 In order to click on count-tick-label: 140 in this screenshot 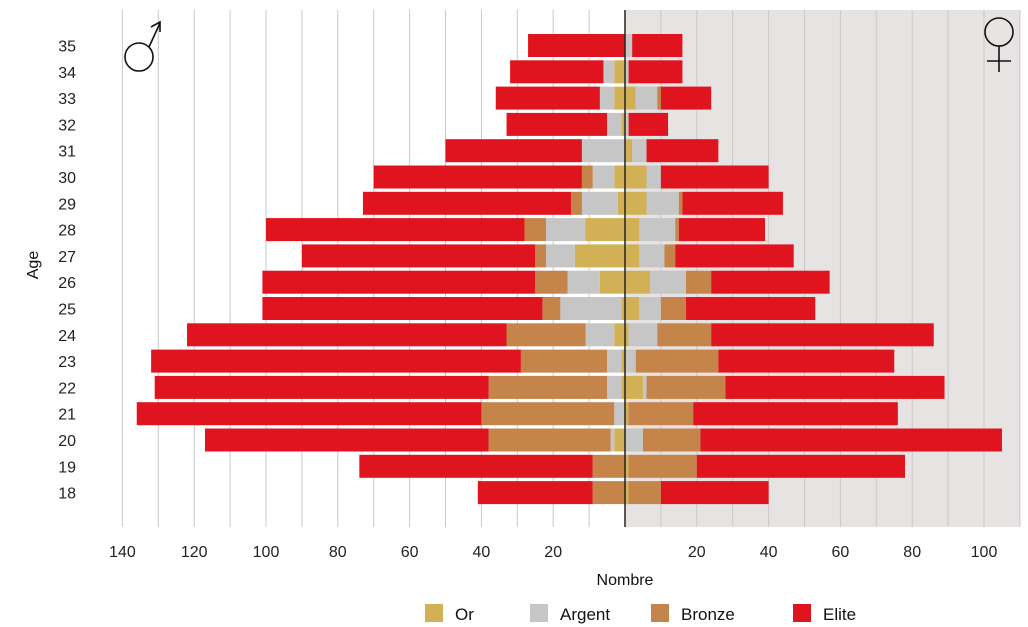, I will do `click(122, 552)`.